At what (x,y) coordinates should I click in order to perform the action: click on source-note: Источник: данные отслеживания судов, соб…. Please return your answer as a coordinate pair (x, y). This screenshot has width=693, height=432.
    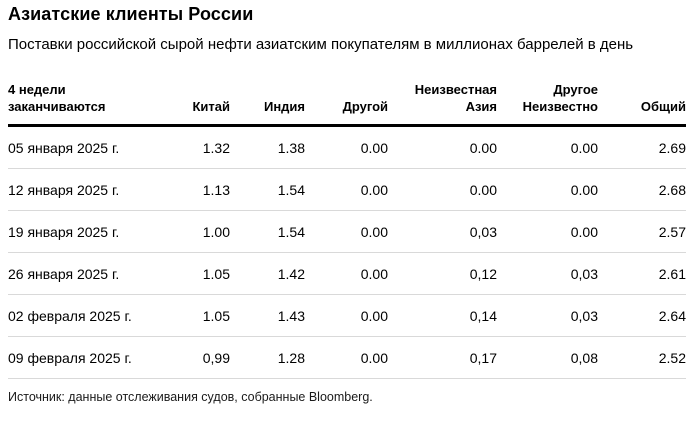
    Looking at the image, I should click on (190, 397).